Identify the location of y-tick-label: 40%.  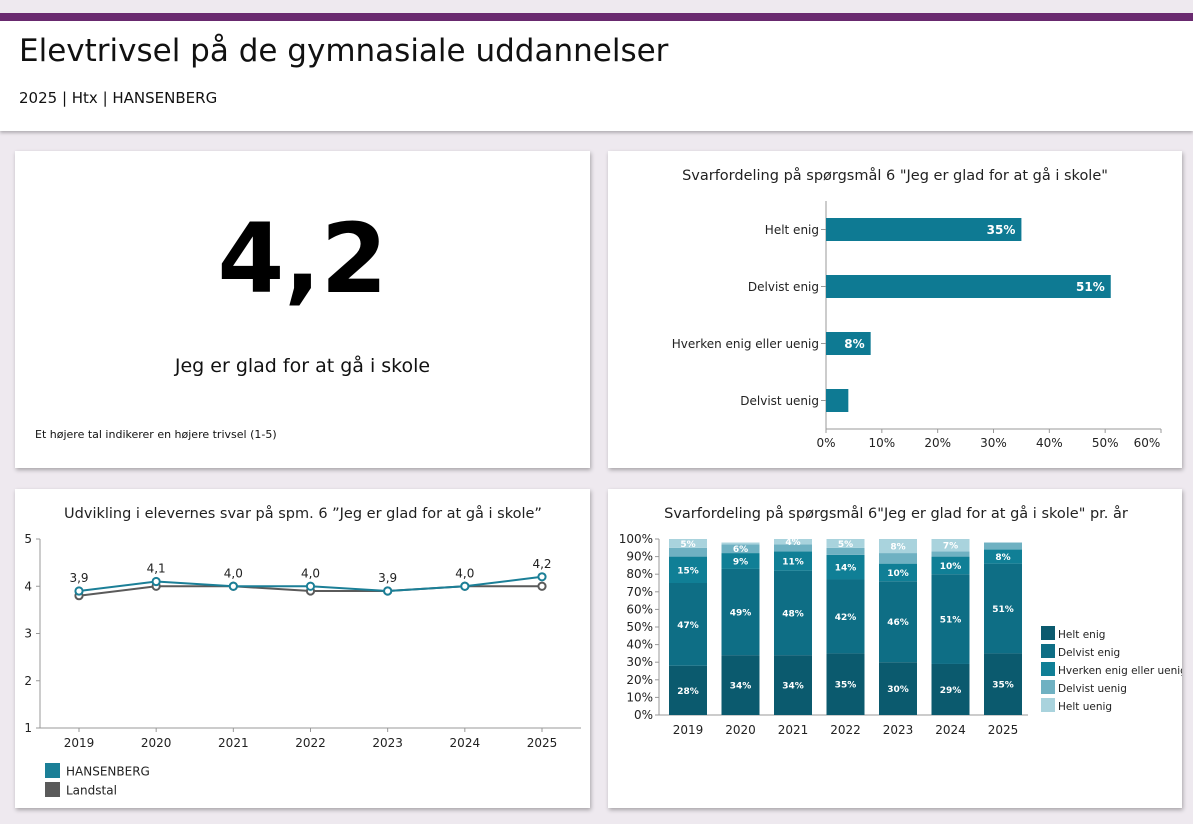
(639, 645).